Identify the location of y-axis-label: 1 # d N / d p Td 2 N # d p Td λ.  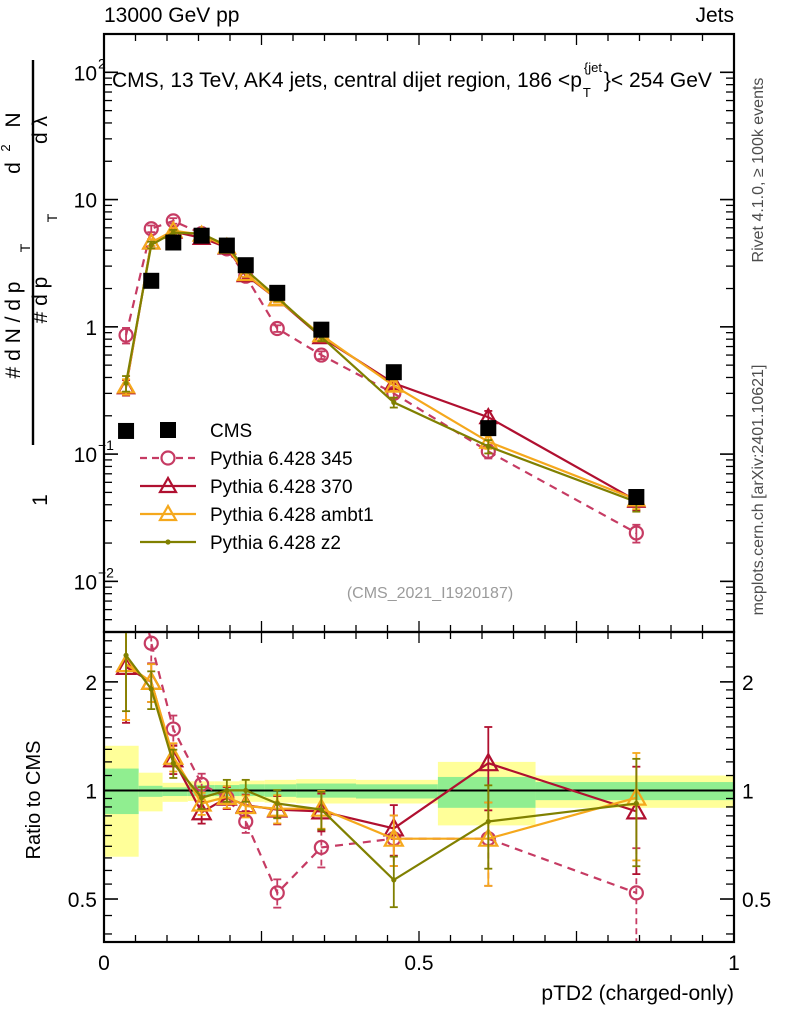
(30, 308).